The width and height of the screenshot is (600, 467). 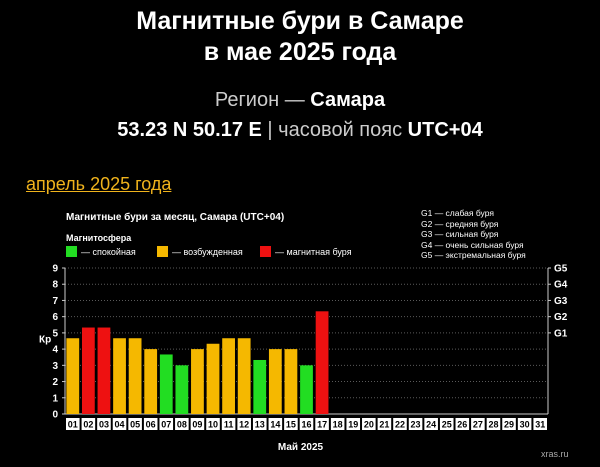 I want to click on x-tick-label: 16, so click(x=306, y=425).